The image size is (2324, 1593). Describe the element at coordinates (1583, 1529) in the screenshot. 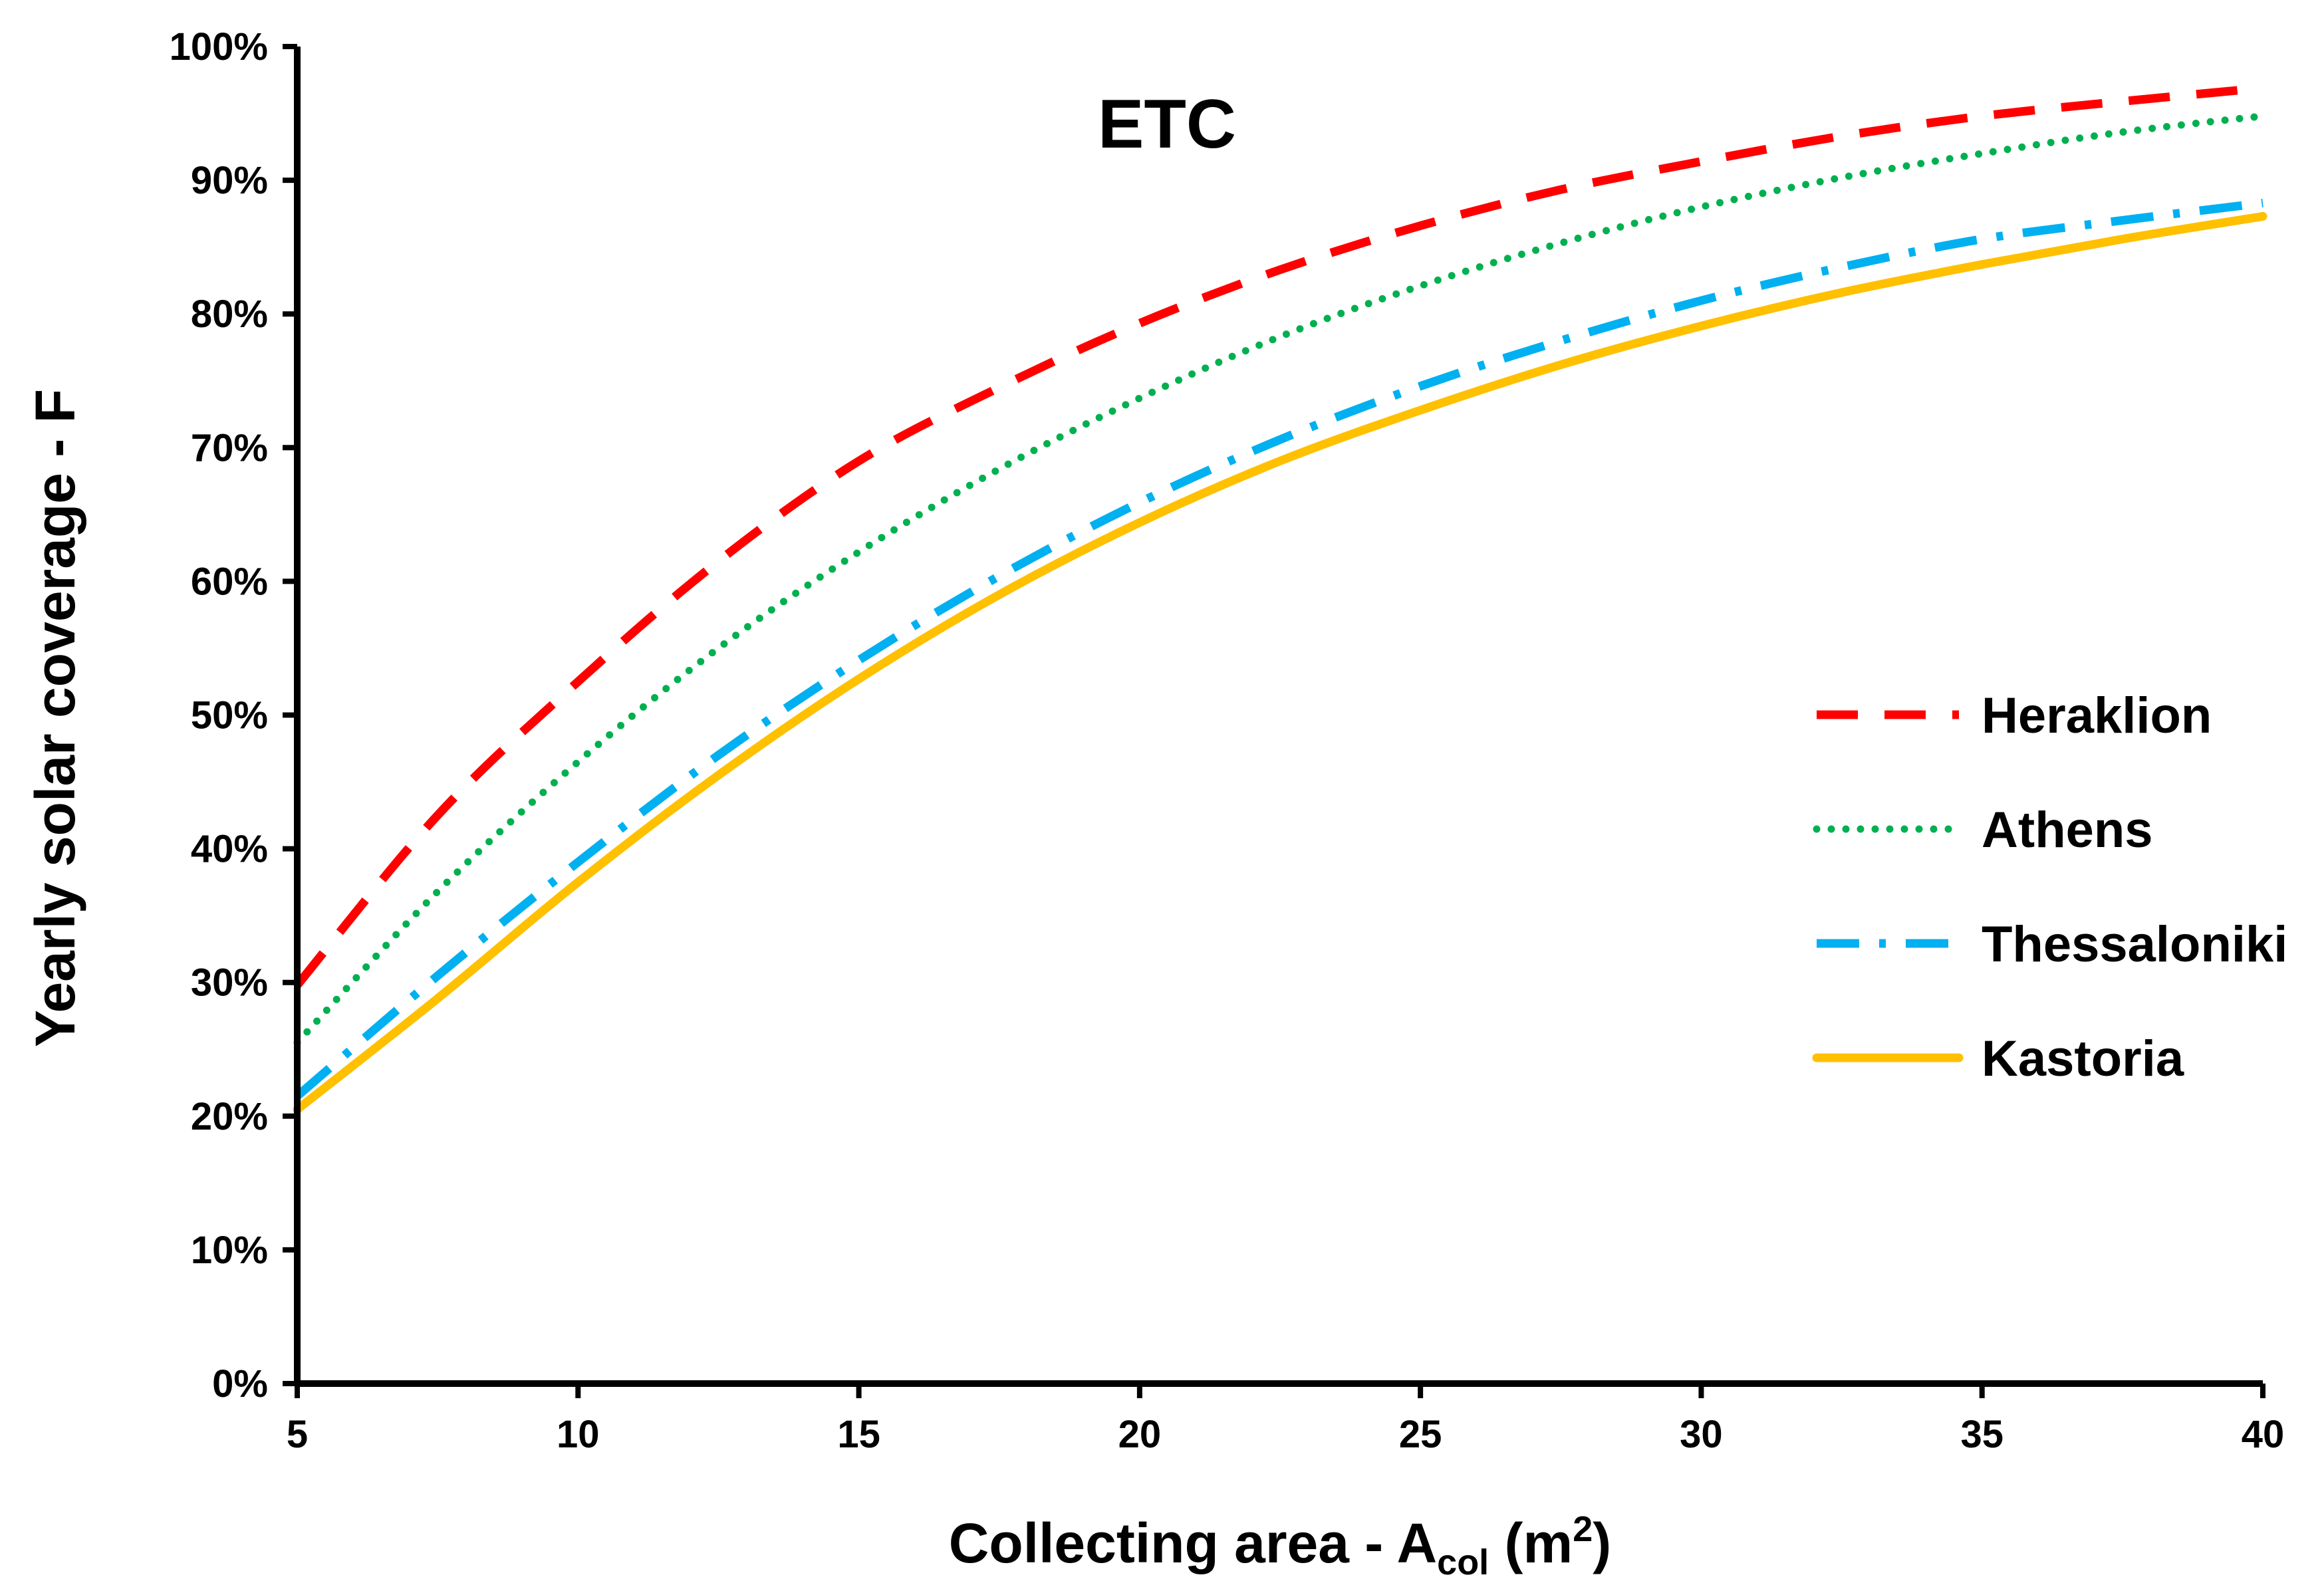

I see `x-axis-title-superscript: 2` at that location.